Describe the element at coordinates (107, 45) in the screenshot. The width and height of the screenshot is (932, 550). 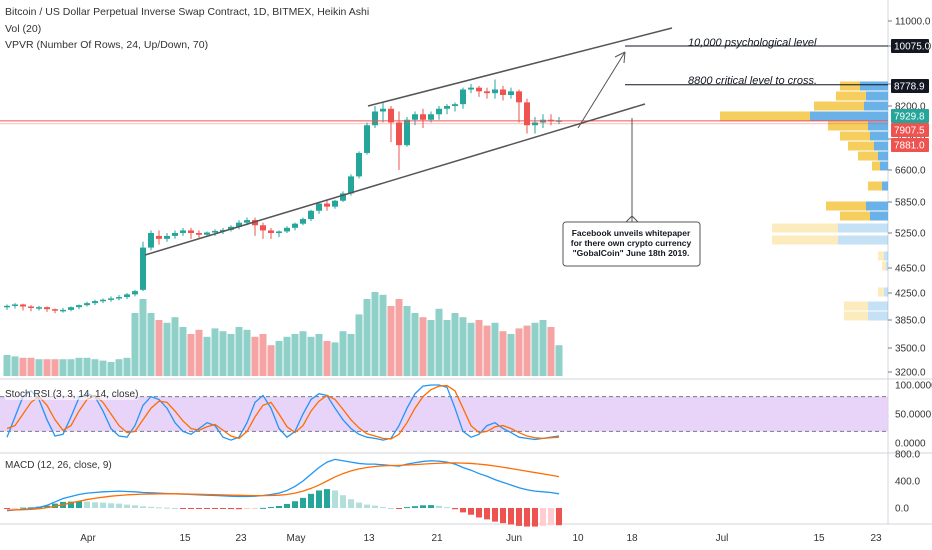
I see `vpvr-indicator-label: VPVR (Number Of Rows, 24, Up/Down, 70)` at that location.